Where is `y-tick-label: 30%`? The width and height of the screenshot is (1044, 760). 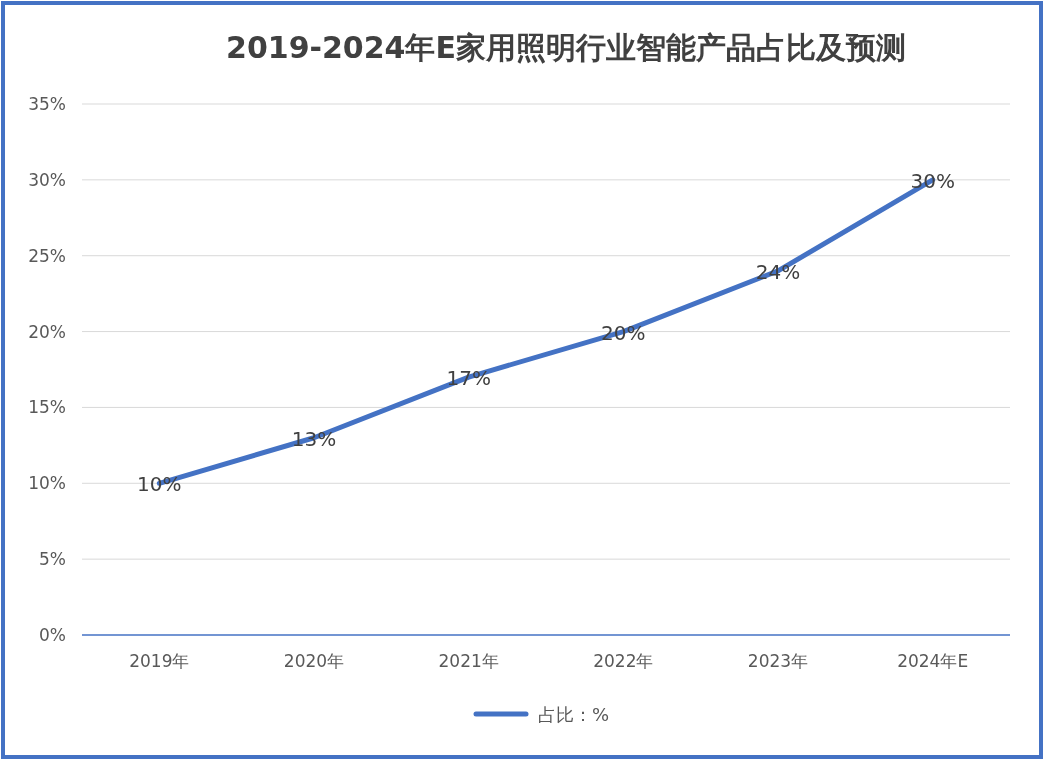 y-tick-label: 30% is located at coordinates (47, 179).